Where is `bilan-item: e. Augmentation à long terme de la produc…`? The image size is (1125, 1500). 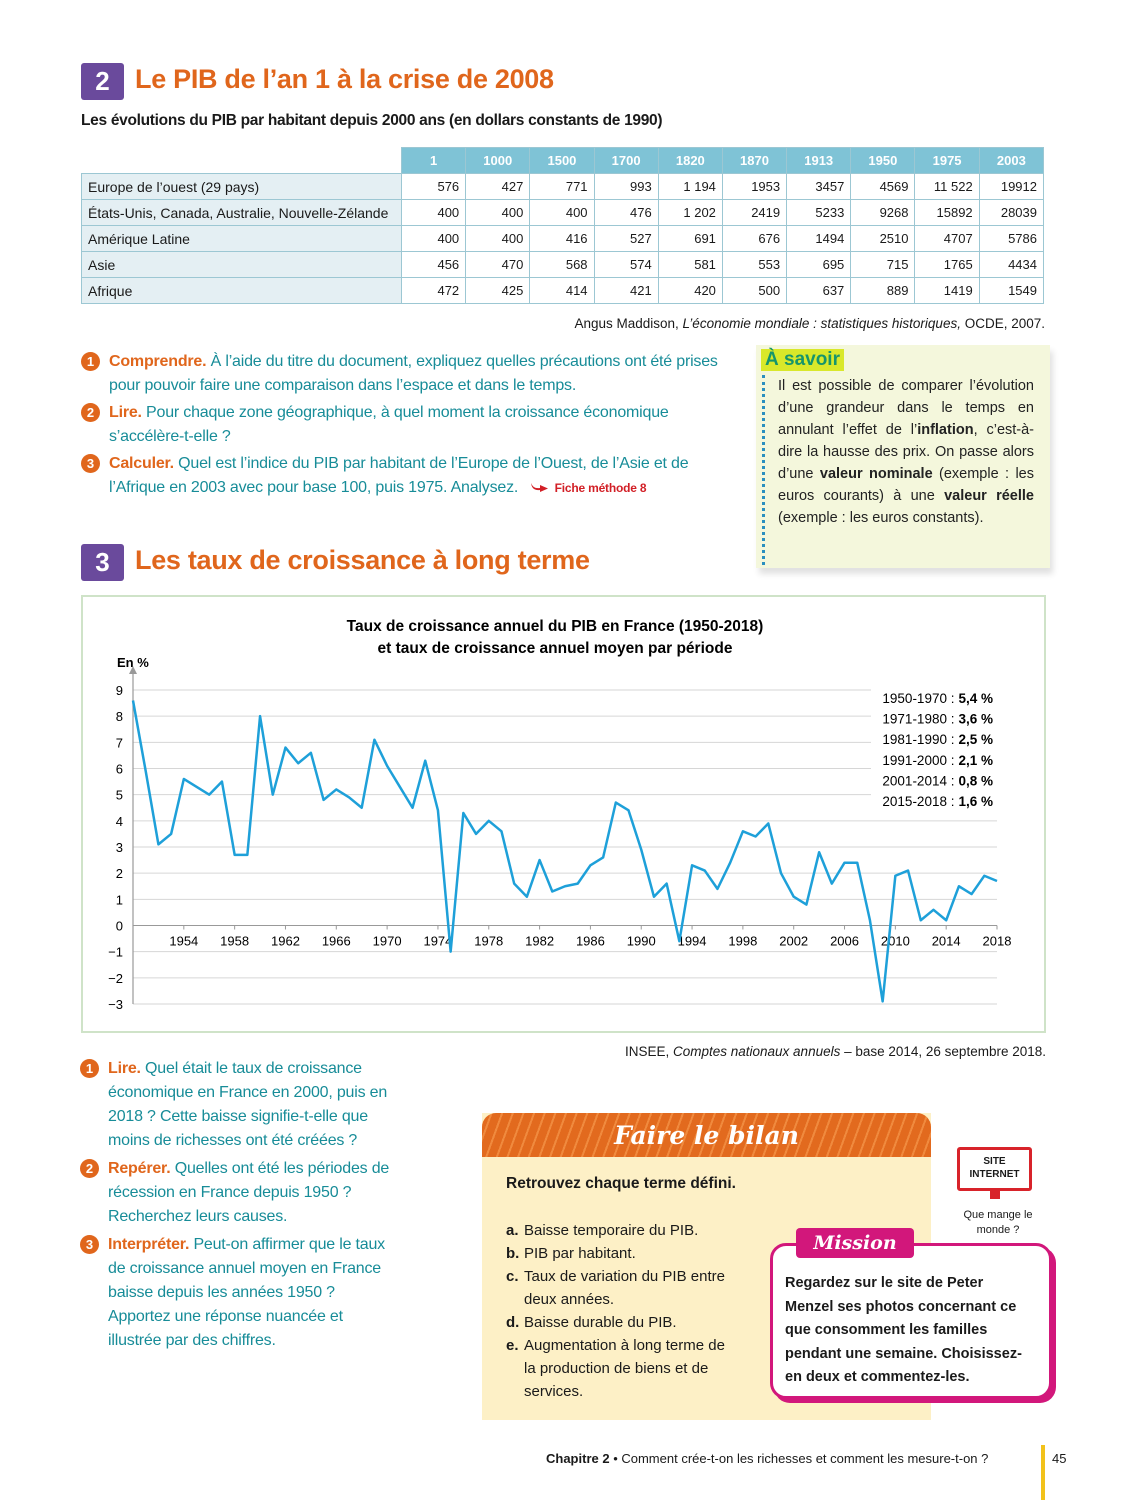
bilan-item: e. Augmentation à long terme de la produc… is located at coordinates (616, 1368).